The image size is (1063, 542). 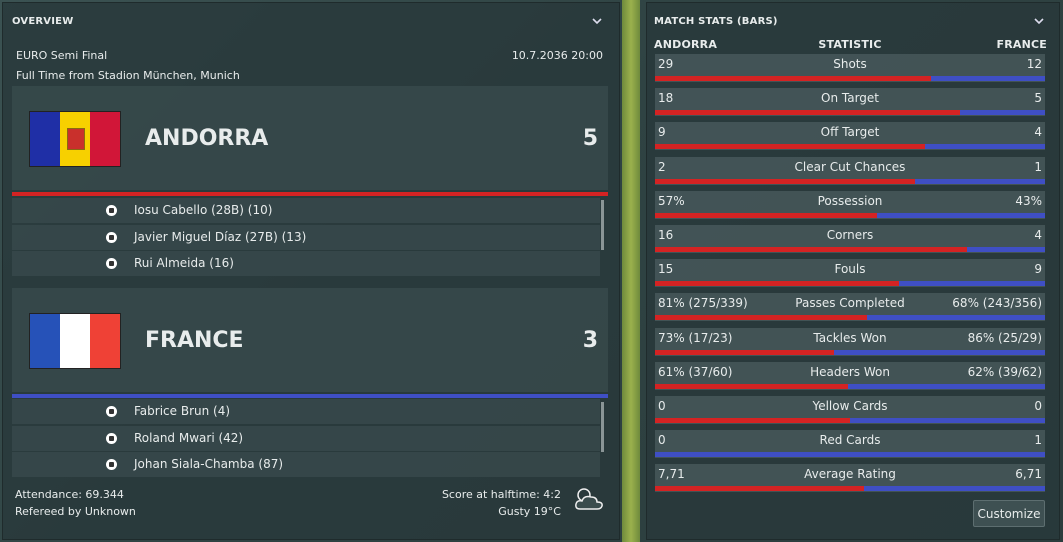 What do you see at coordinates (666, 64) in the screenshot?
I see `home-value: 29` at bounding box center [666, 64].